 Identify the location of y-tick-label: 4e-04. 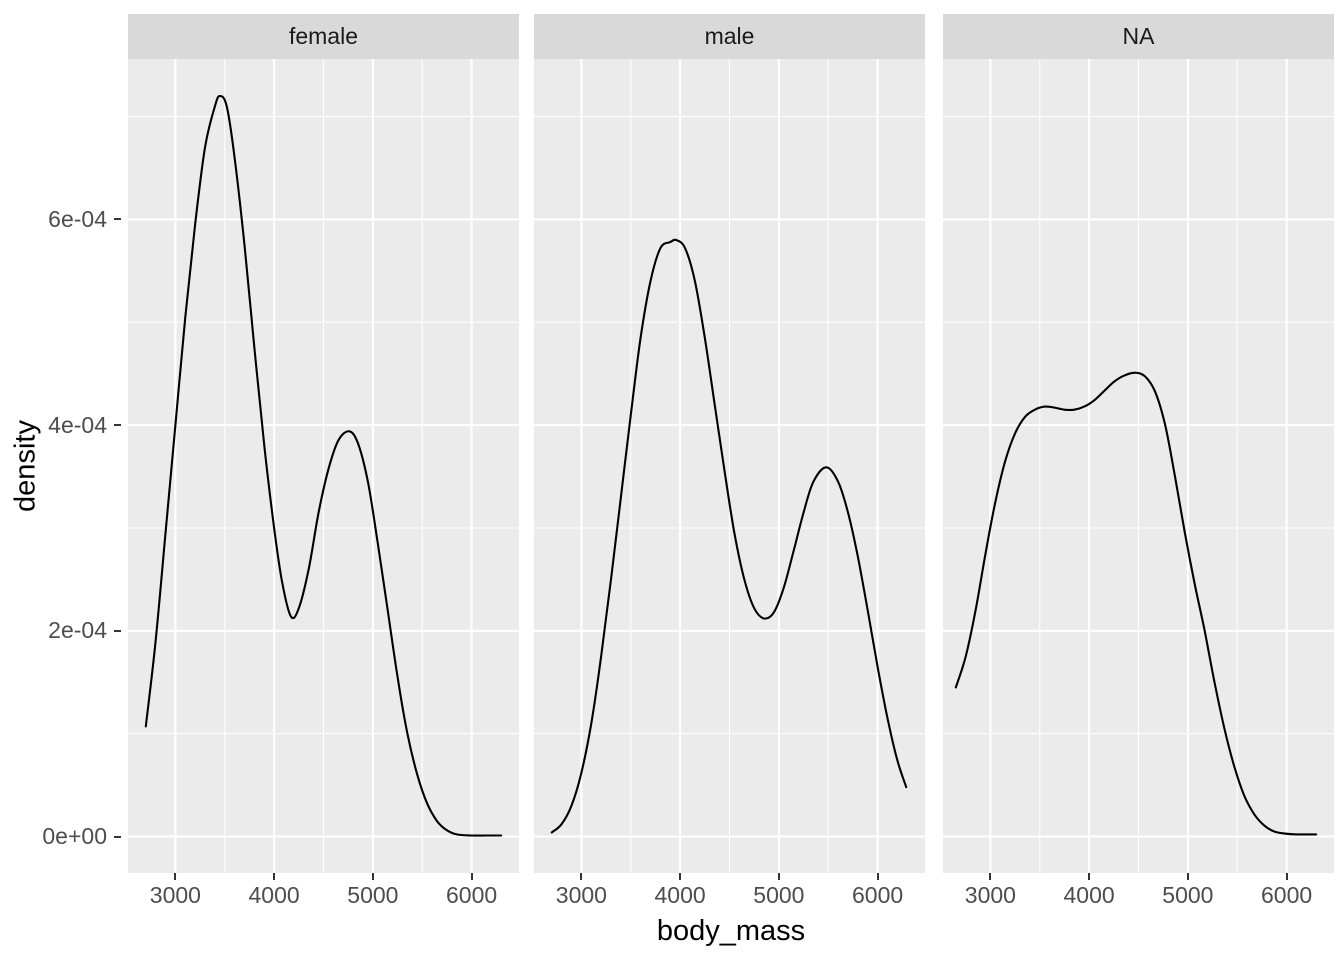
(77, 424).